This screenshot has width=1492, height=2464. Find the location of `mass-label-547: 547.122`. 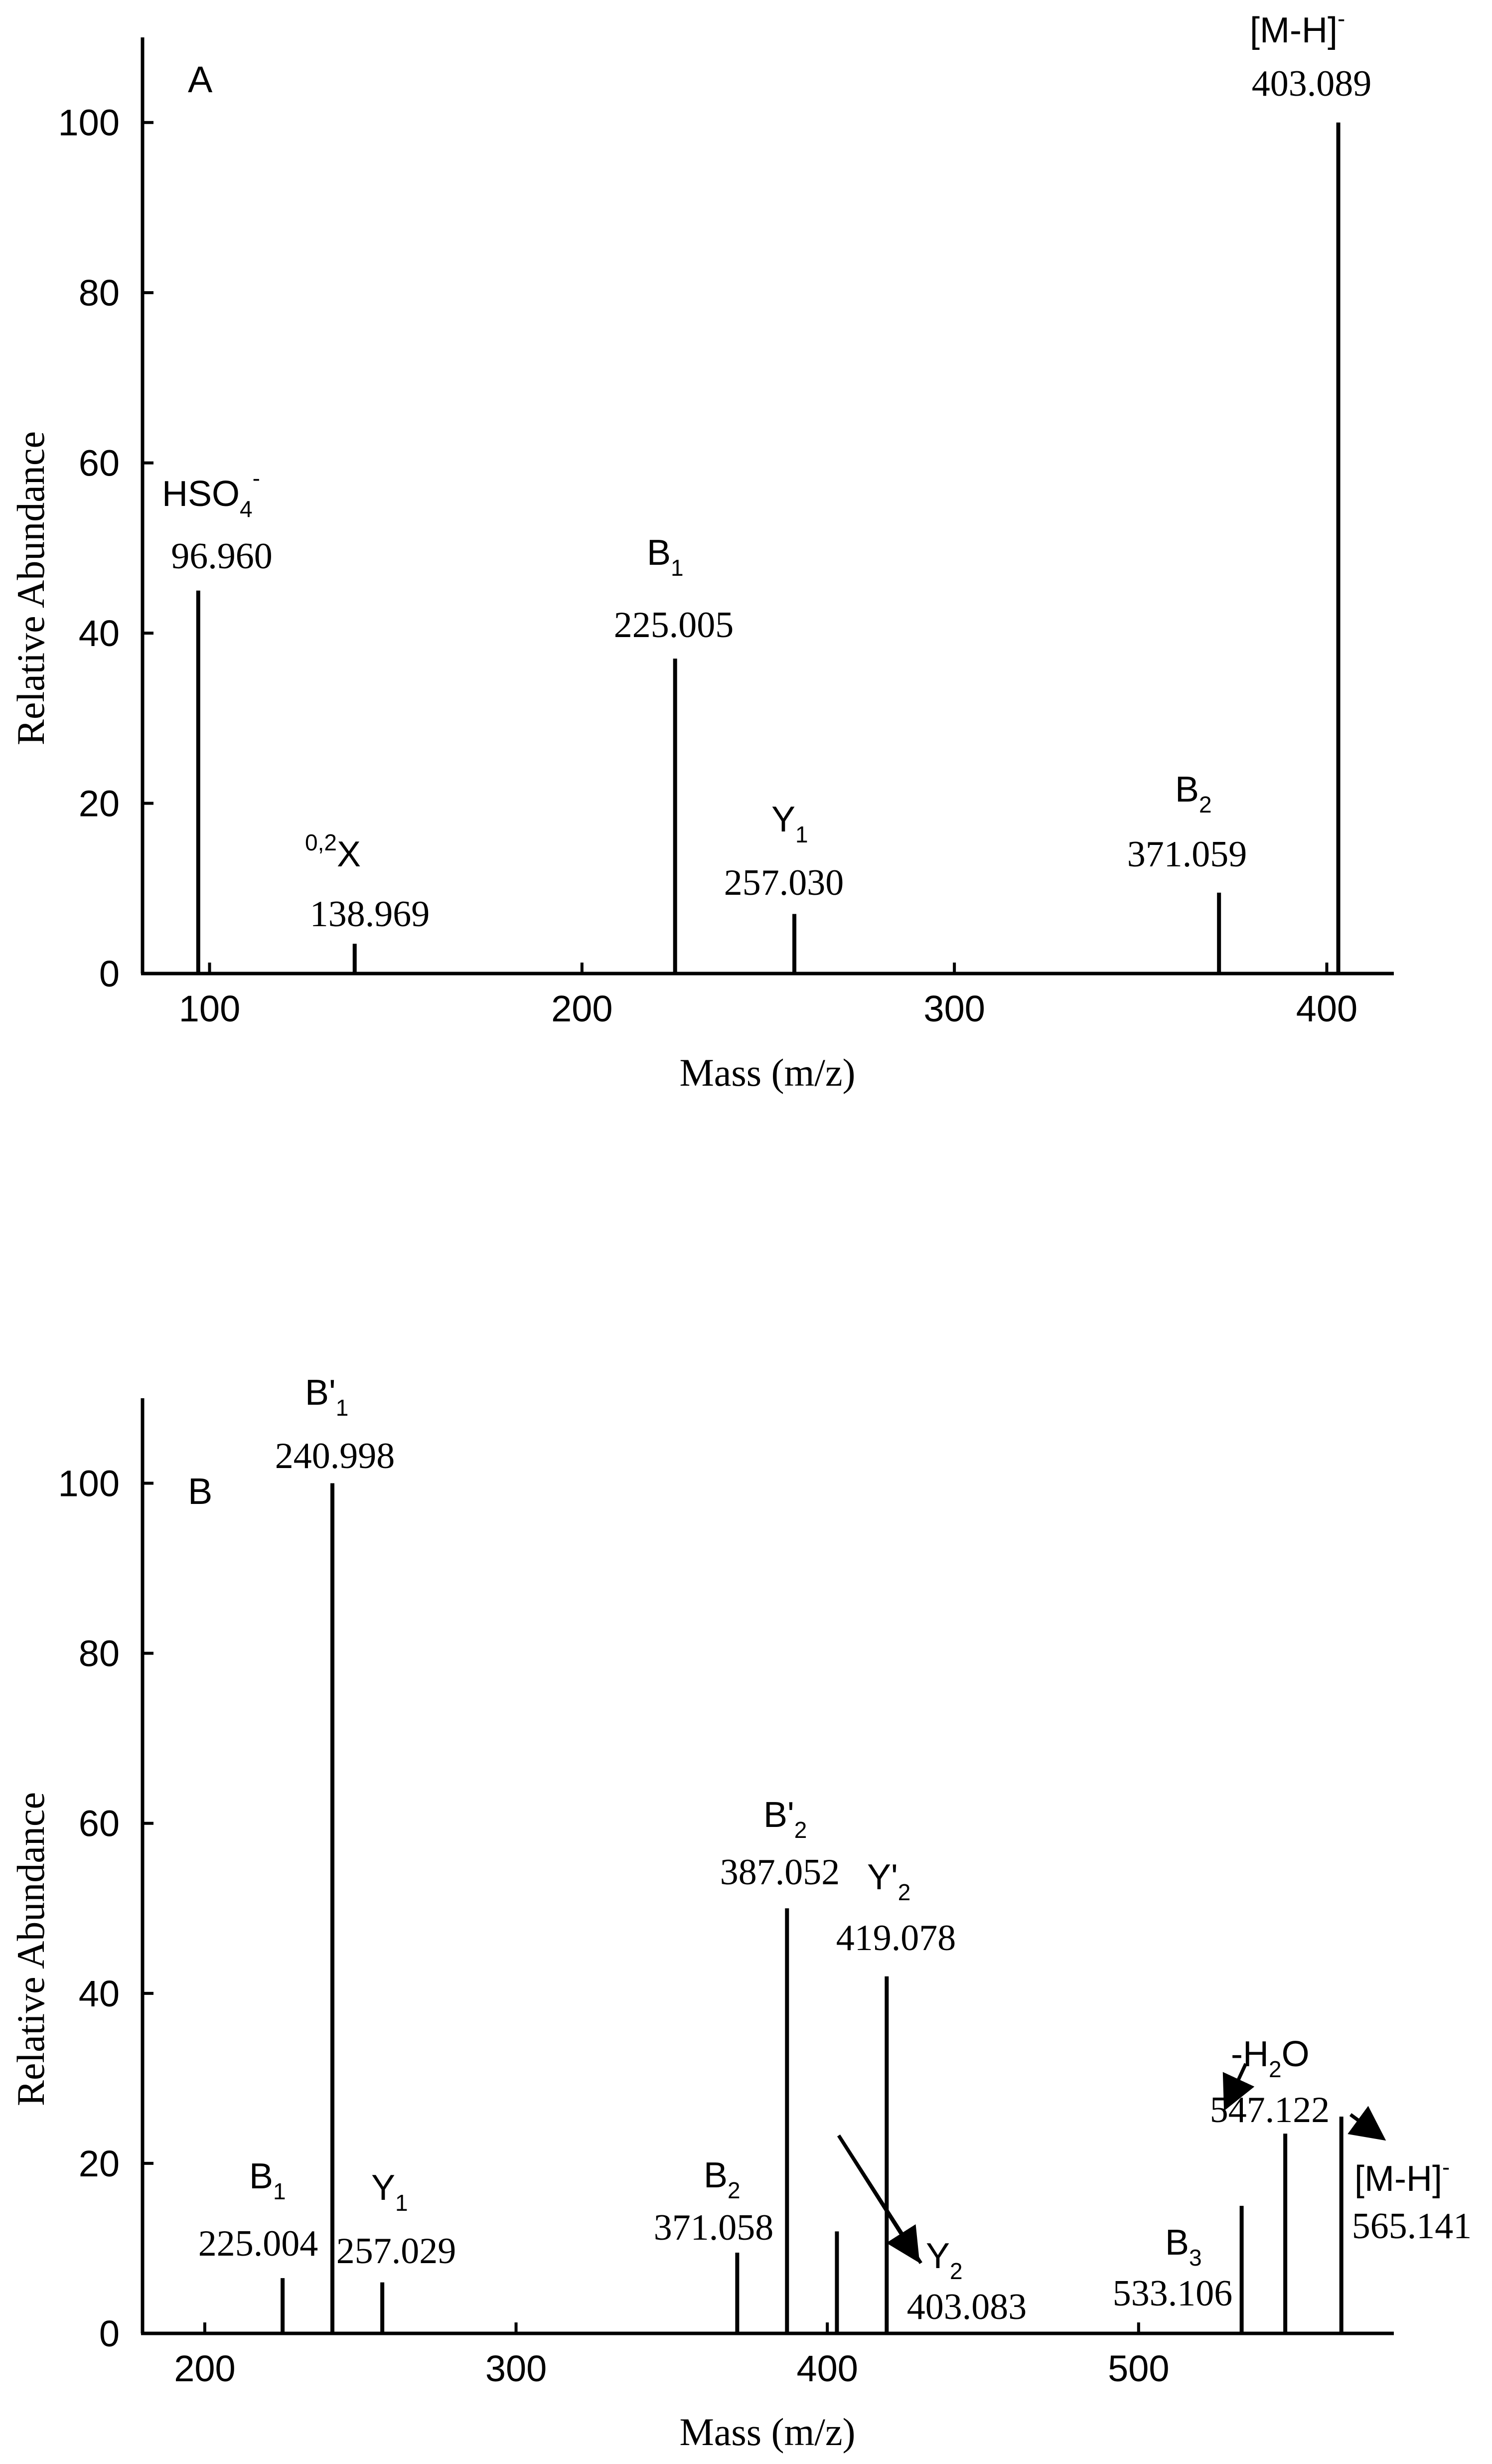

mass-label-547: 547.122 is located at coordinates (1270, 2111).